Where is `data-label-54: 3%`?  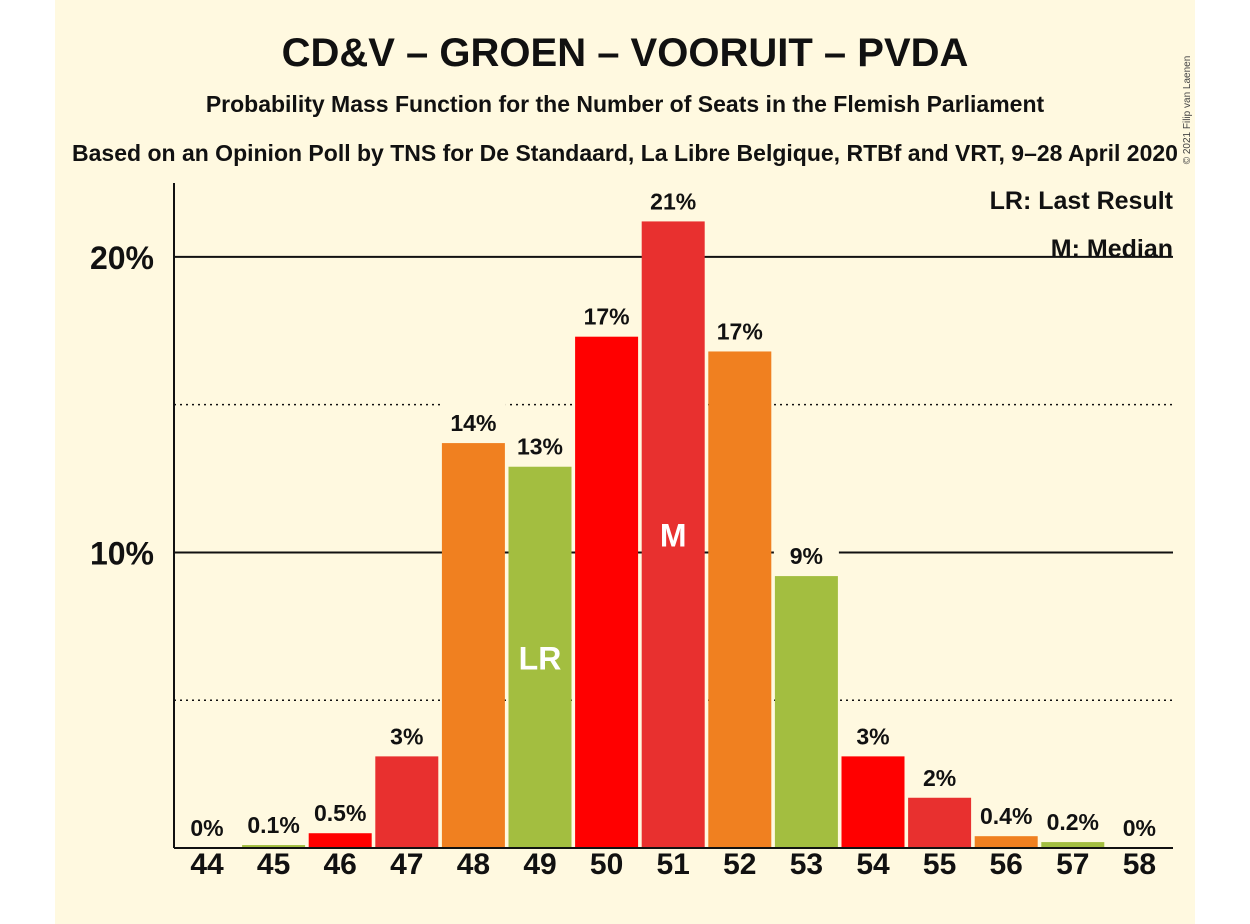
data-label-54: 3% is located at coordinates (872, 736).